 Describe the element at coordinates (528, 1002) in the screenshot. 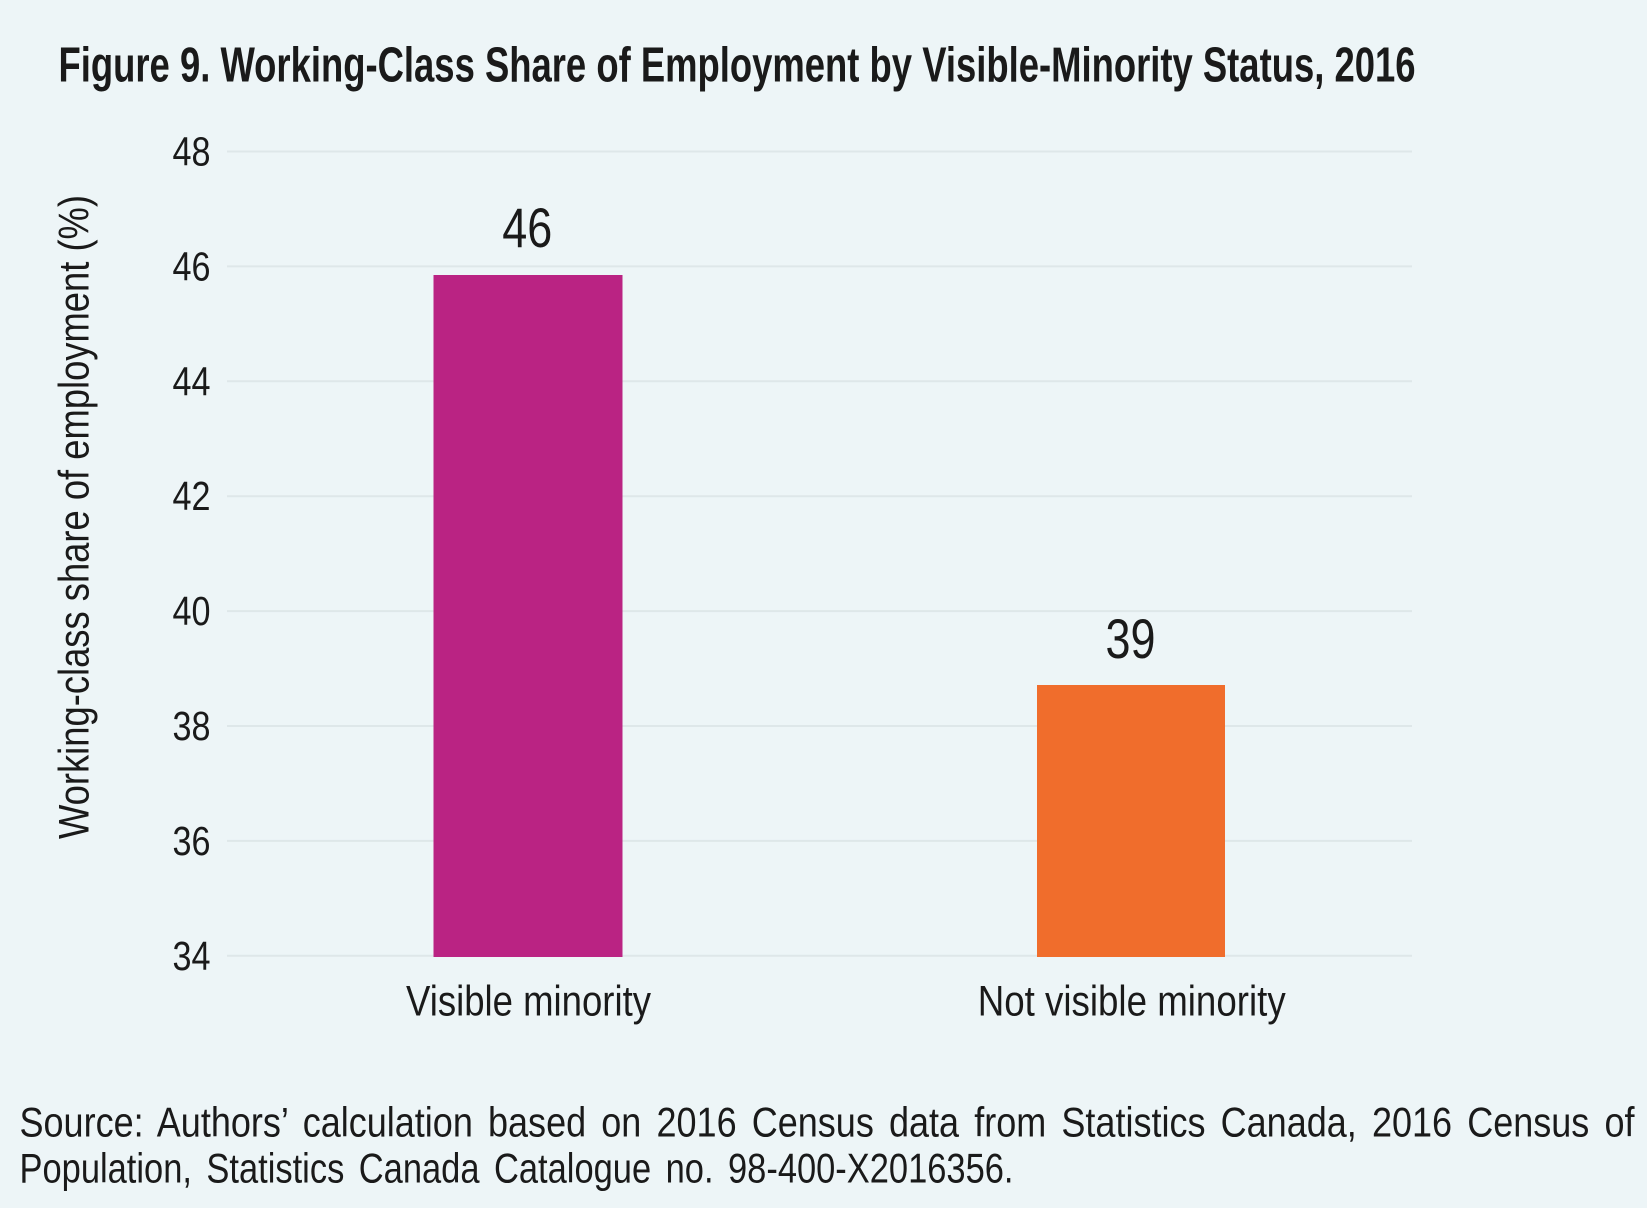

I see `svg-text: Visible minority` at that location.